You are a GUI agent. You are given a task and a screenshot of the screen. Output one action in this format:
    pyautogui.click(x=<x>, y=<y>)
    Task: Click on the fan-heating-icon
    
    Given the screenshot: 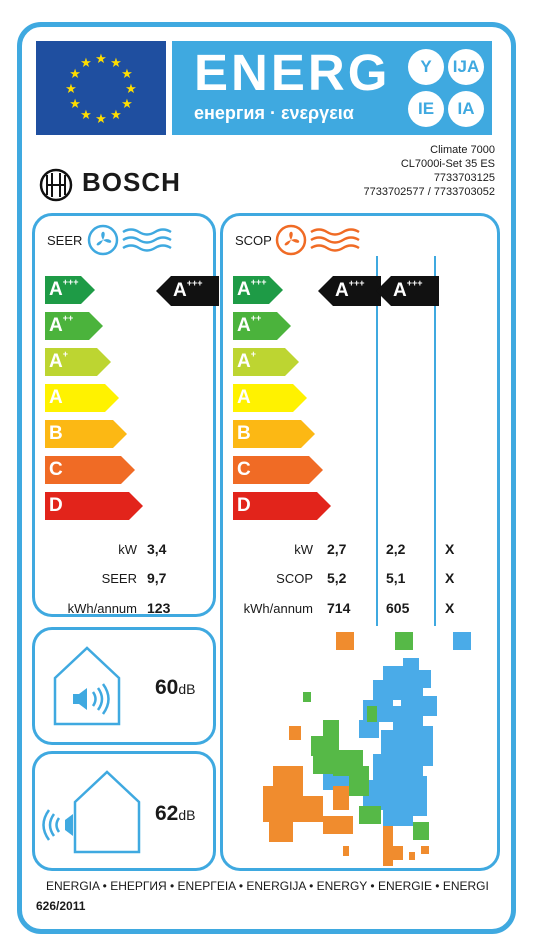 What is the action you would take?
    pyautogui.click(x=317, y=240)
    